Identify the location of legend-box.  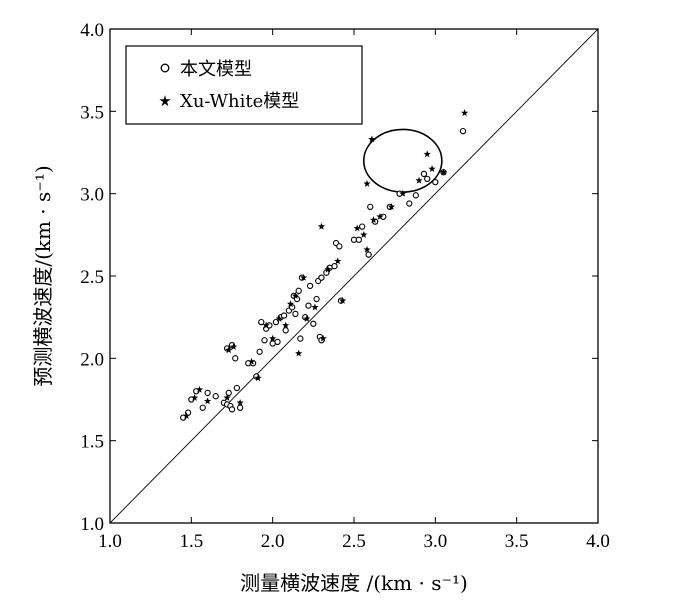
(244, 85).